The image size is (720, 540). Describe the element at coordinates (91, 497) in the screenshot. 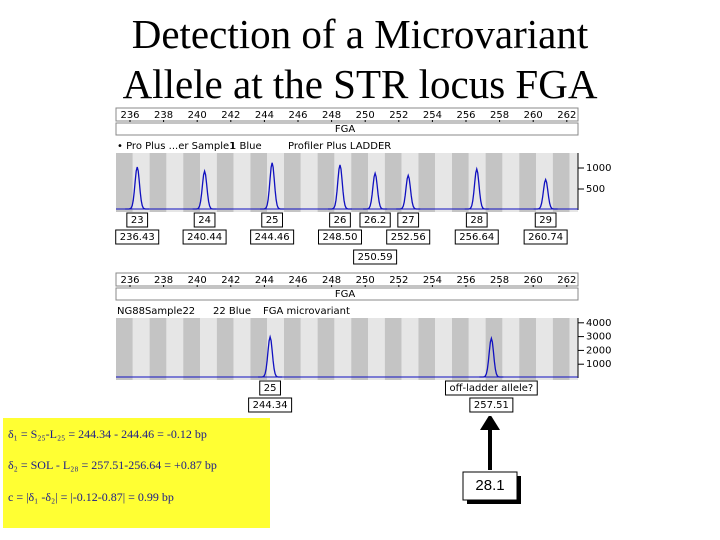

I see `note: c = |δ₁ -δ₂| = |-0.12-0.87| = 0.99 bp` at that location.